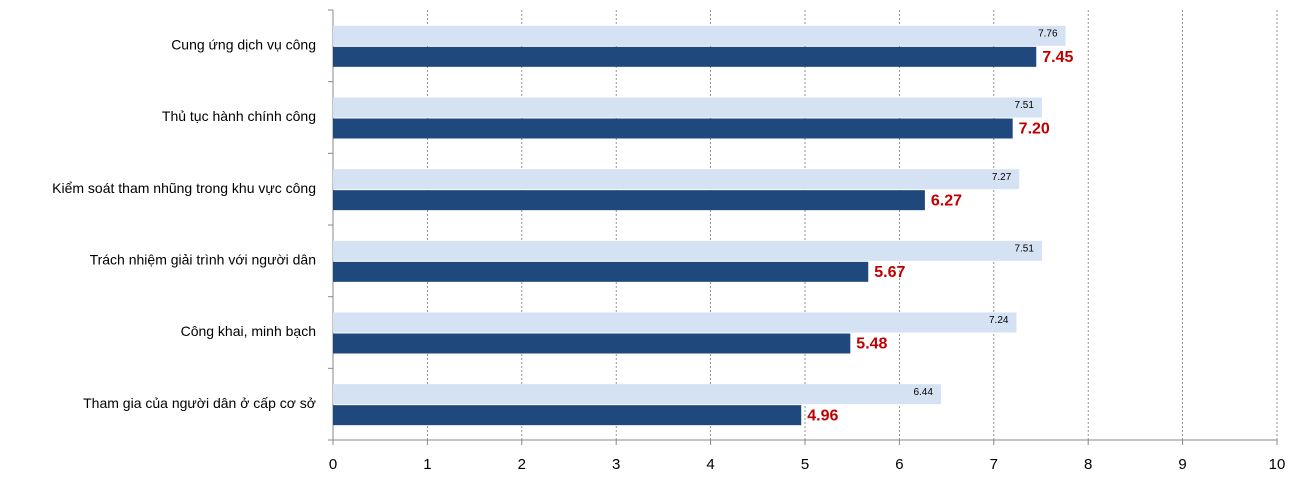 This screenshot has width=1297, height=479. What do you see at coordinates (1277, 464) in the screenshot?
I see `x-tick-label: 10` at bounding box center [1277, 464].